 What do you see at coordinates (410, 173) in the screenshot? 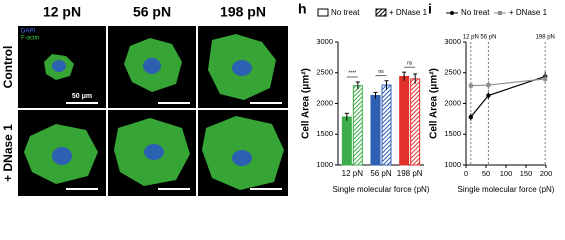
I see `x-tick-label: 198 pN` at bounding box center [410, 173].